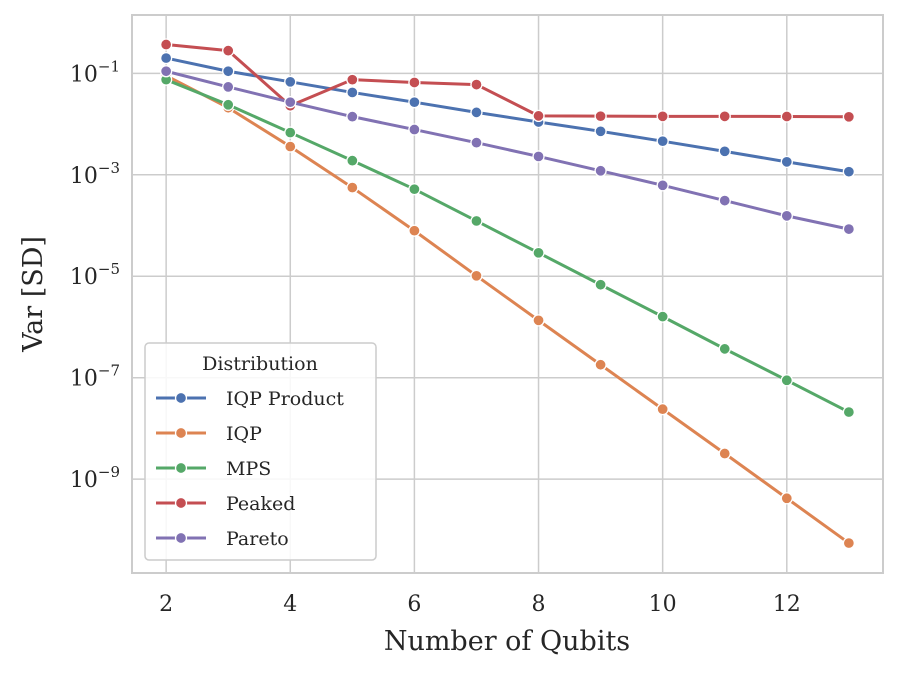 The image size is (898, 673). I want to click on x-tick-label: 2, so click(166, 604).